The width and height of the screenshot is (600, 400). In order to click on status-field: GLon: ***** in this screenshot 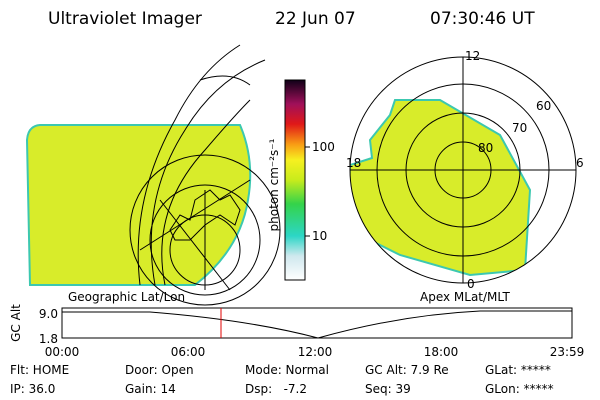, I will do `click(519, 389)`.